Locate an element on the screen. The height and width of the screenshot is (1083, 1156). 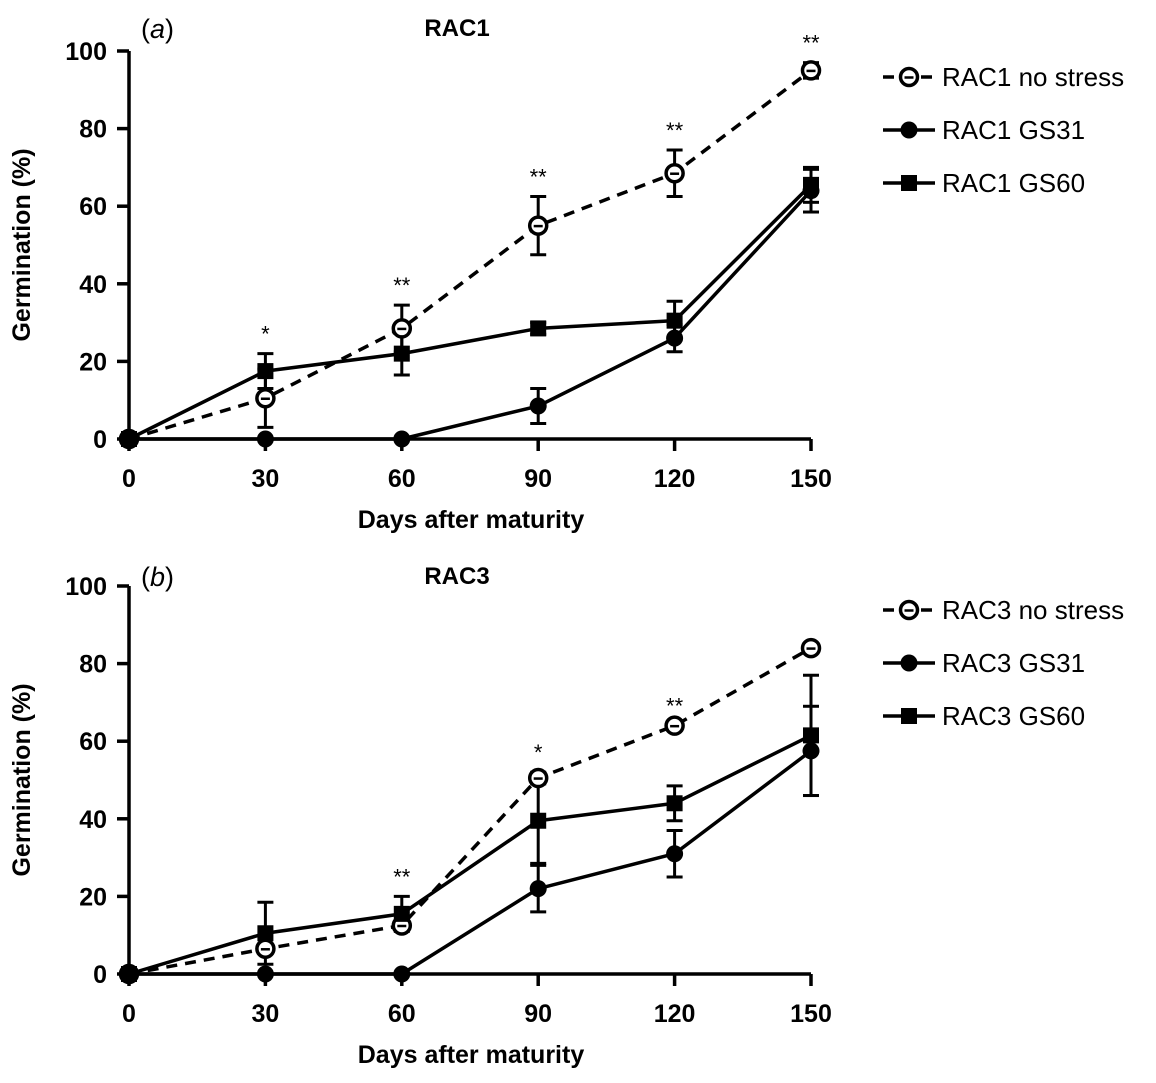
panel-label-letter: b is located at coordinates (157, 577).